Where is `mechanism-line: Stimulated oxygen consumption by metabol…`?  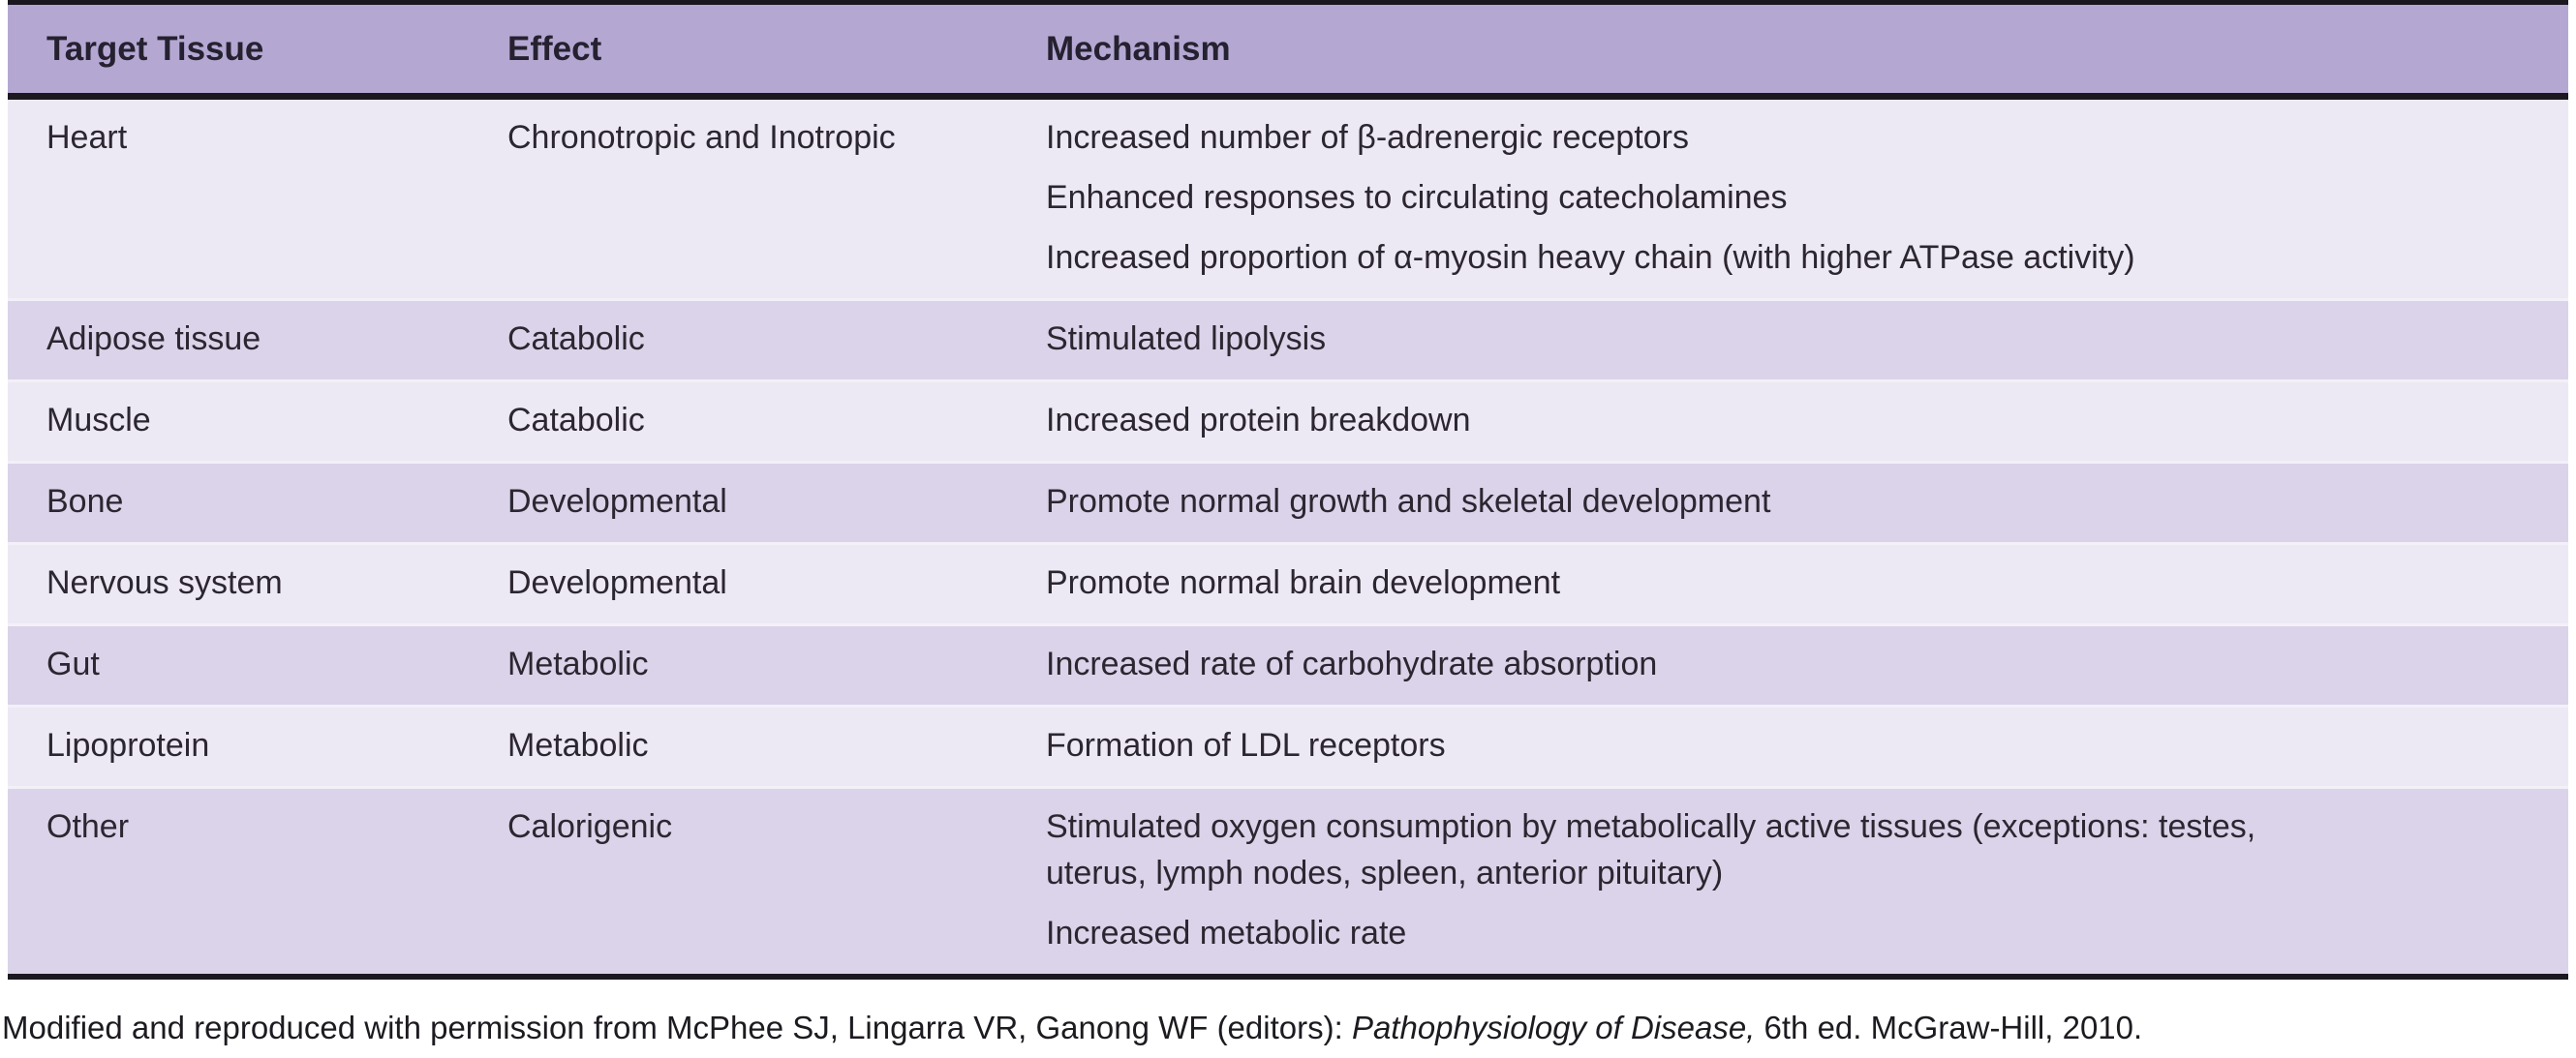 mechanism-line: Stimulated oxygen consumption by metabol… is located at coordinates (1651, 826).